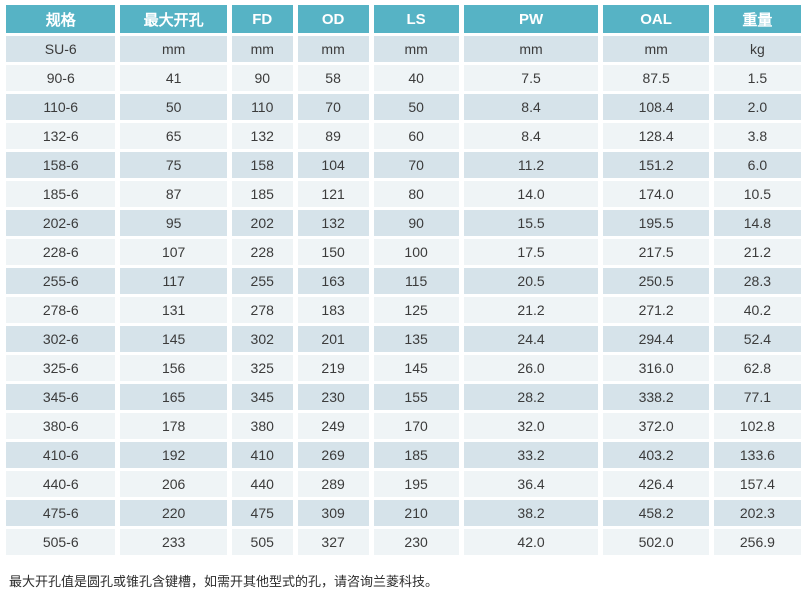 Image resolution: width=811 pixels, height=595 pixels. What do you see at coordinates (173, 78) in the screenshot?
I see `table-cell: 41` at bounding box center [173, 78].